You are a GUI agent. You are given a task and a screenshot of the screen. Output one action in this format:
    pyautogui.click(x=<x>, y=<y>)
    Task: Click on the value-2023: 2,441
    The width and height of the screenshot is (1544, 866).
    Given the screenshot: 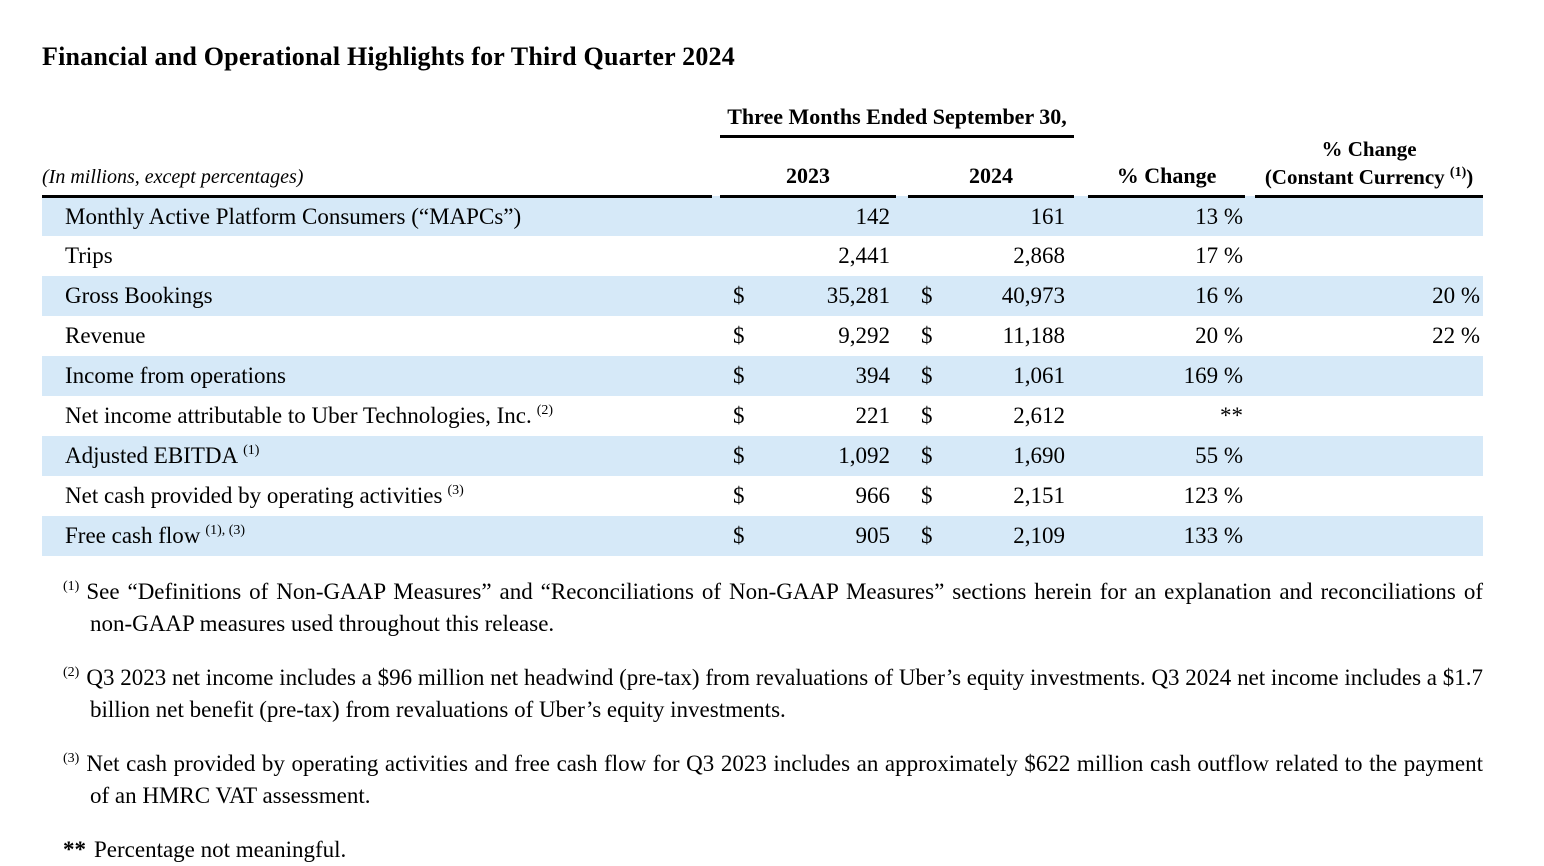 What is the action you would take?
    pyautogui.click(x=864, y=255)
    